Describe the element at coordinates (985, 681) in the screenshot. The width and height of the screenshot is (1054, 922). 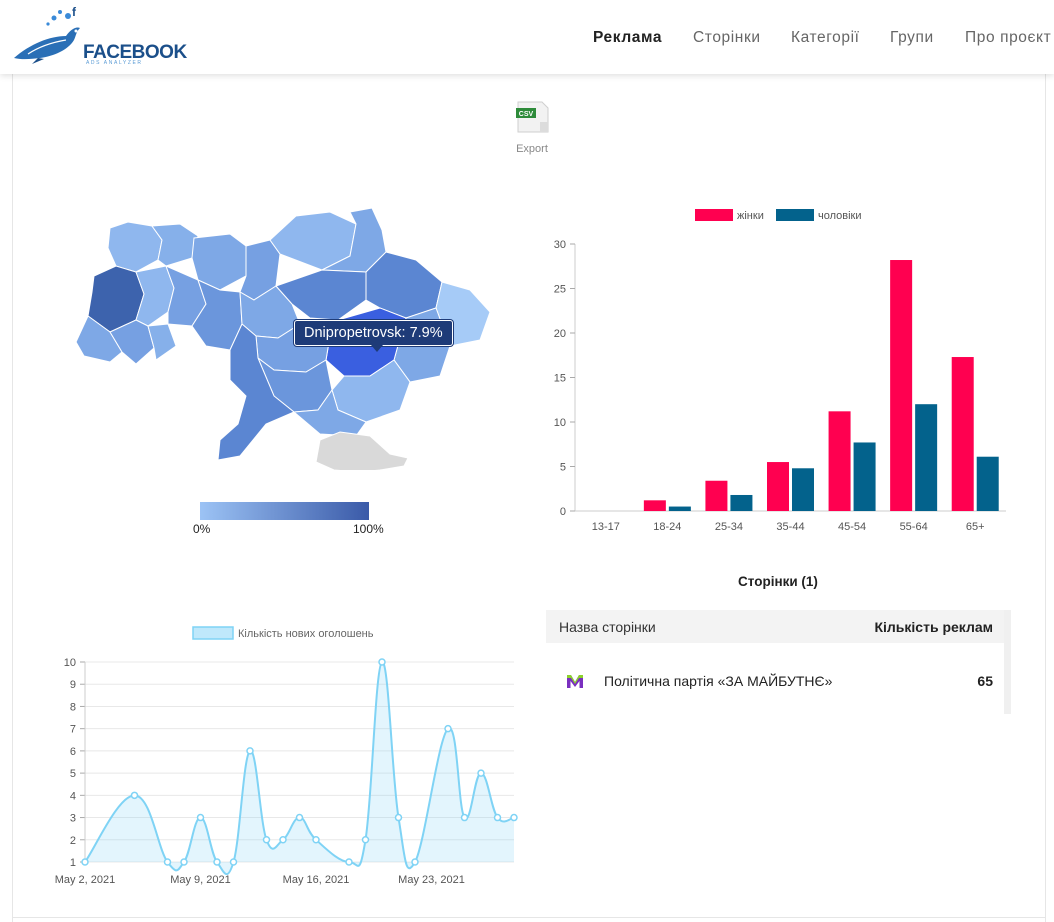
I see `page-ads-count: 65` at that location.